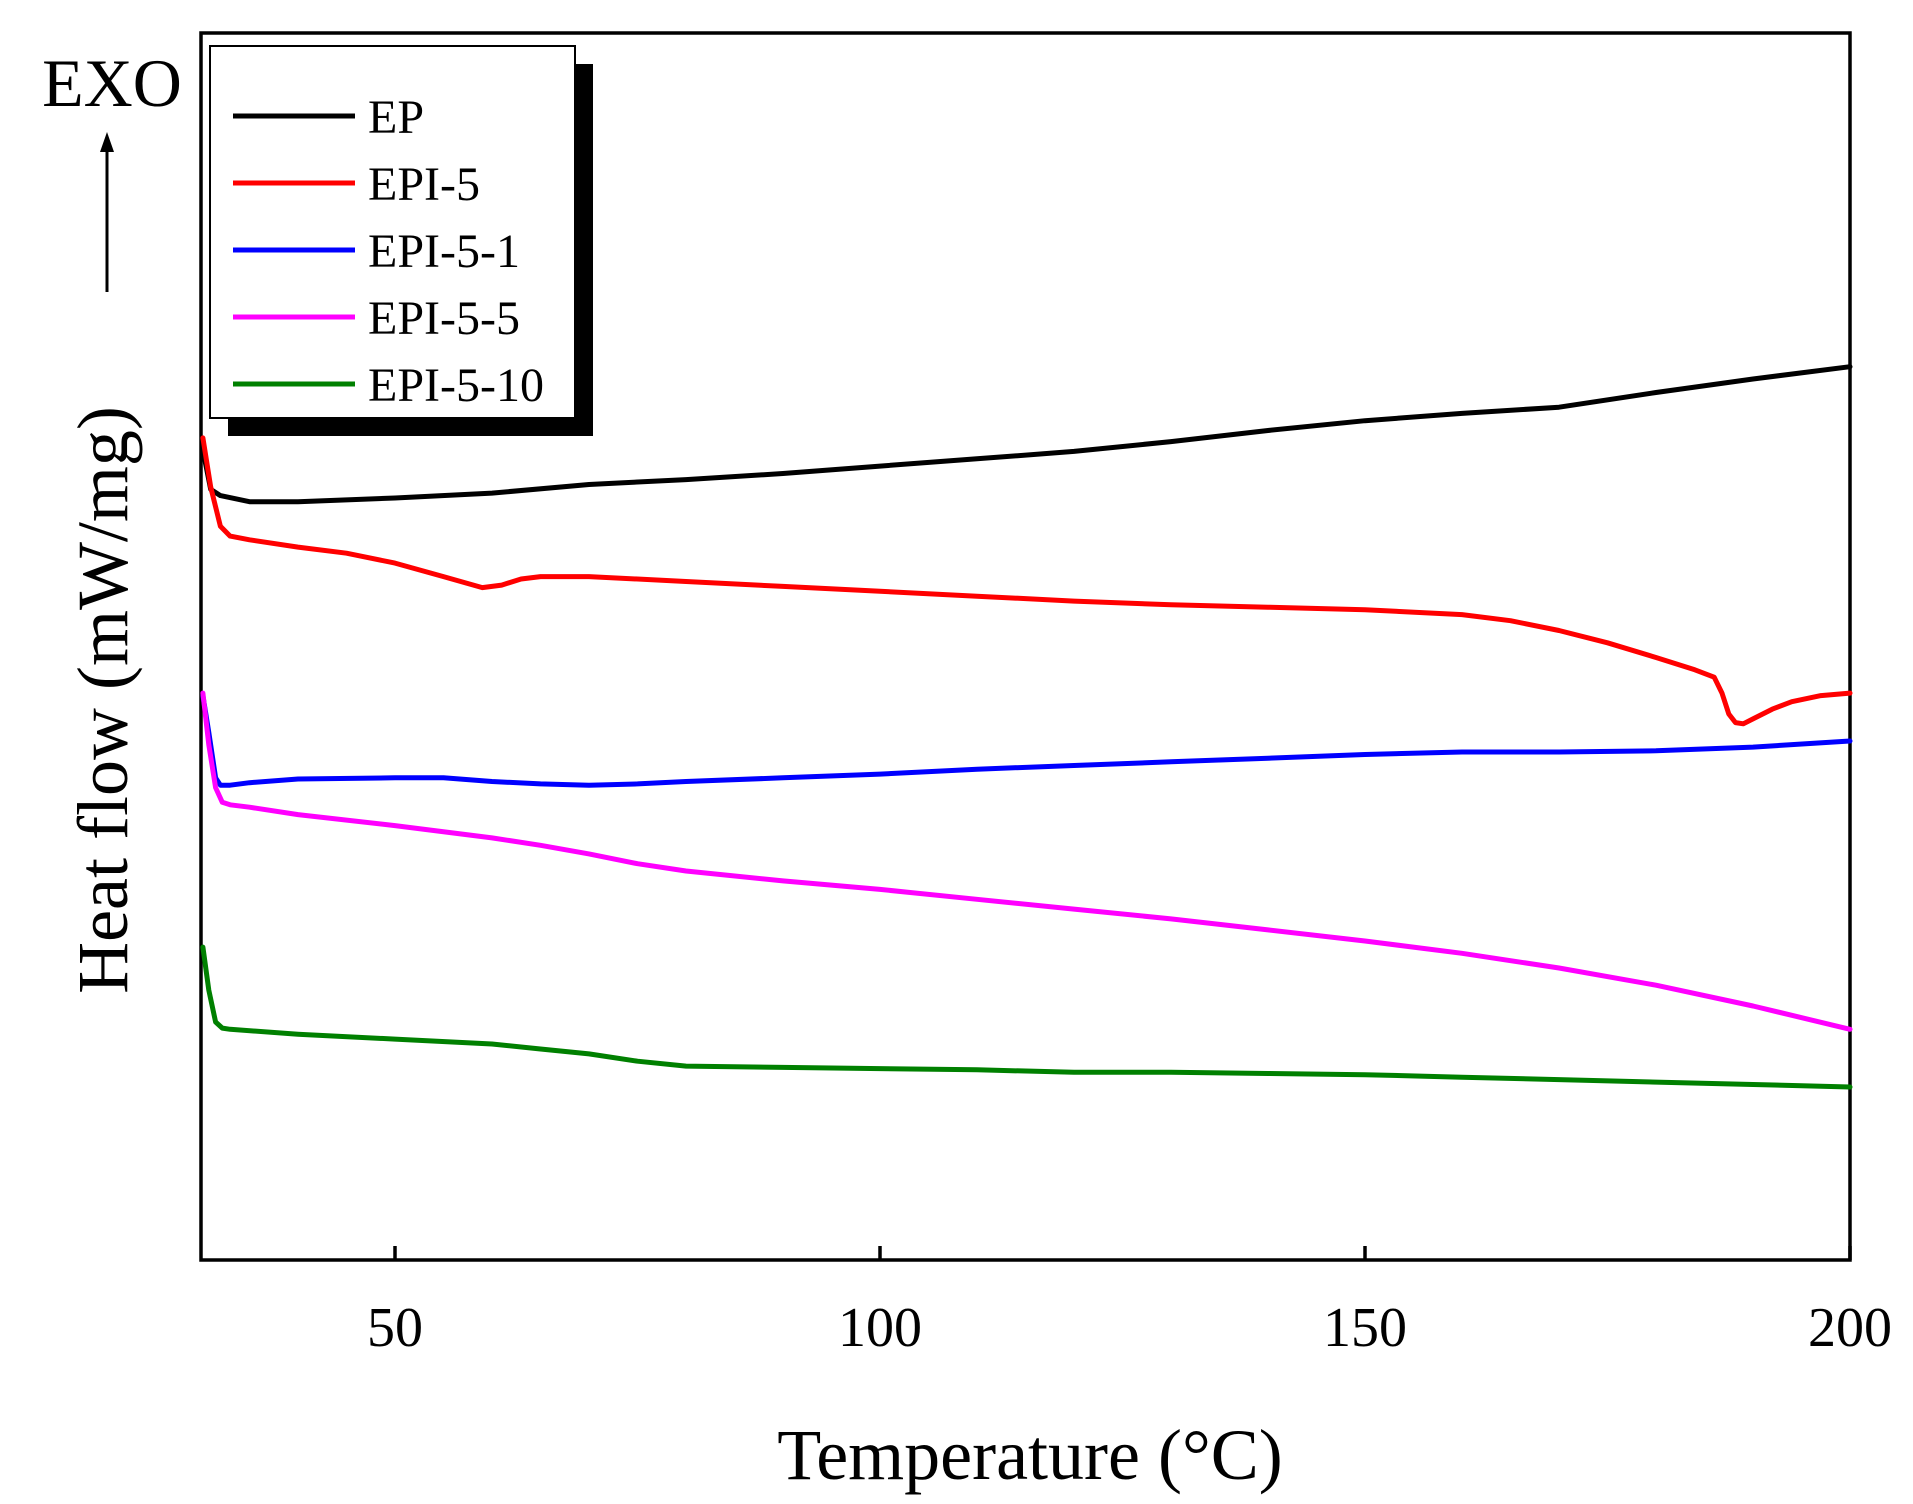  I want to click on exo-label: EXO, so click(112, 83).